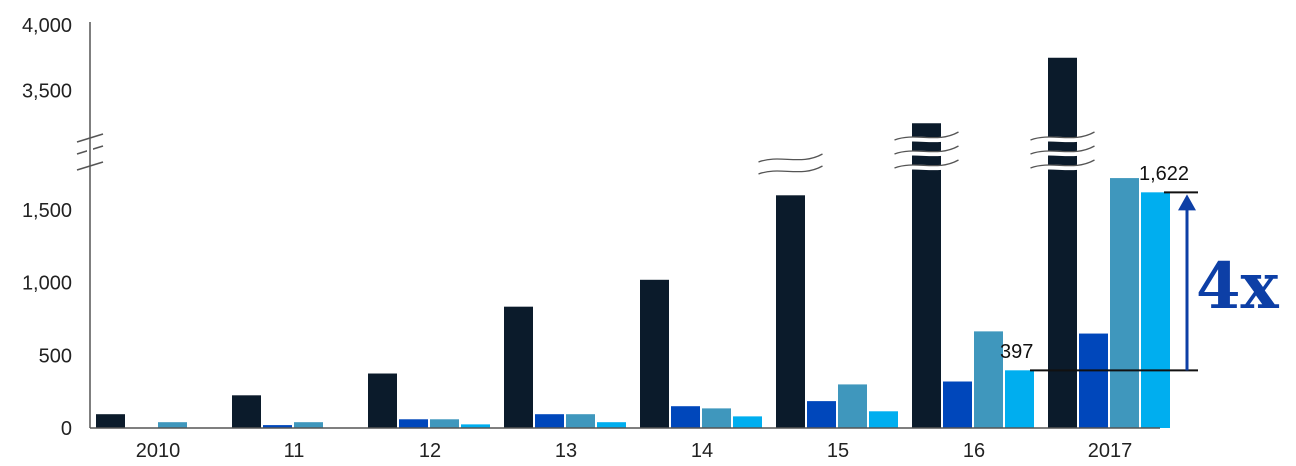 The width and height of the screenshot is (1296, 466). I want to click on bar-15-s1, so click(790, 311).